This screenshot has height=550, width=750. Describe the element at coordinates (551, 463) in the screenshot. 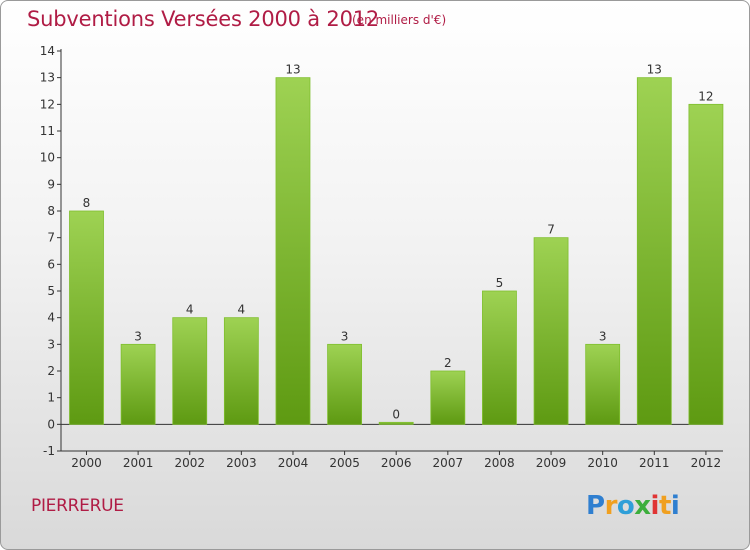

I see `x-tick-label: 2009` at that location.